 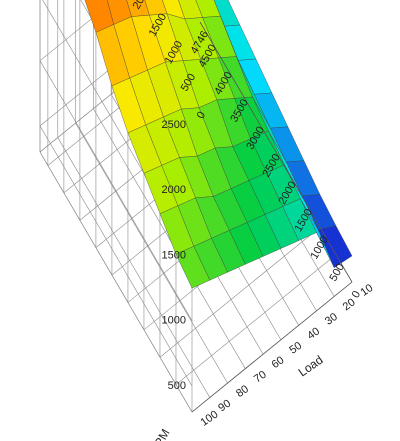 What do you see at coordinates (349, 304) in the screenshot?
I see `load-tick-label: 20` at bounding box center [349, 304].